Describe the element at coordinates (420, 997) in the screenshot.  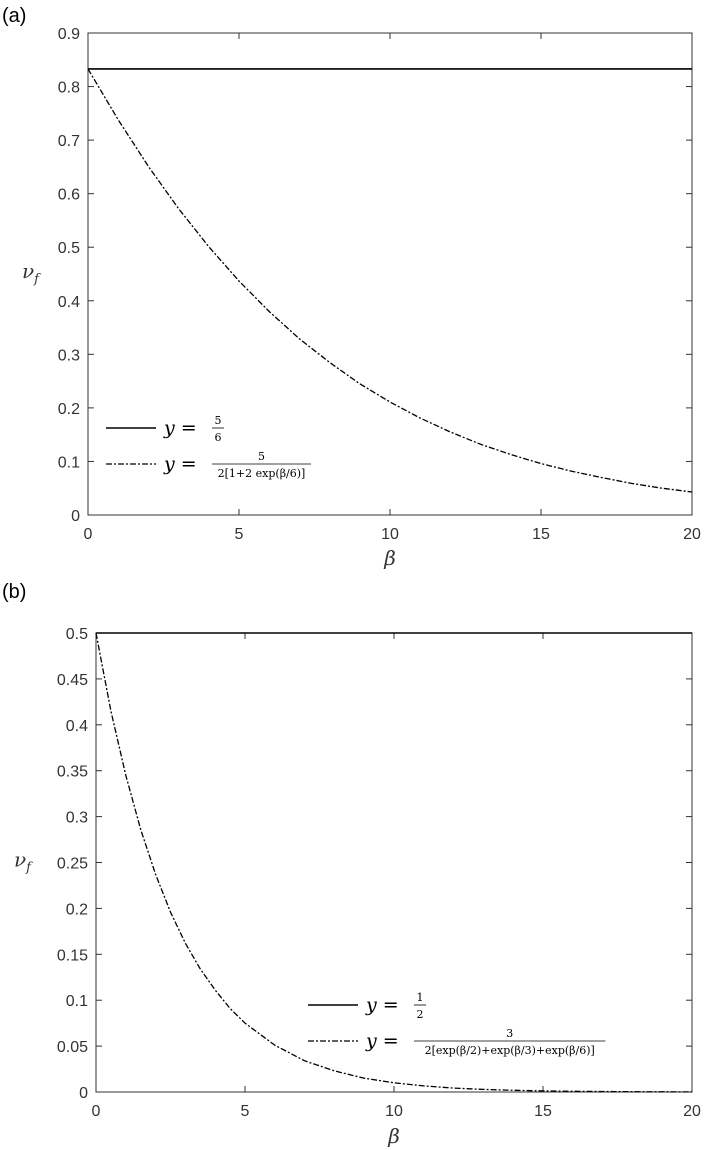
I see `legend-numerator: 1` at that location.